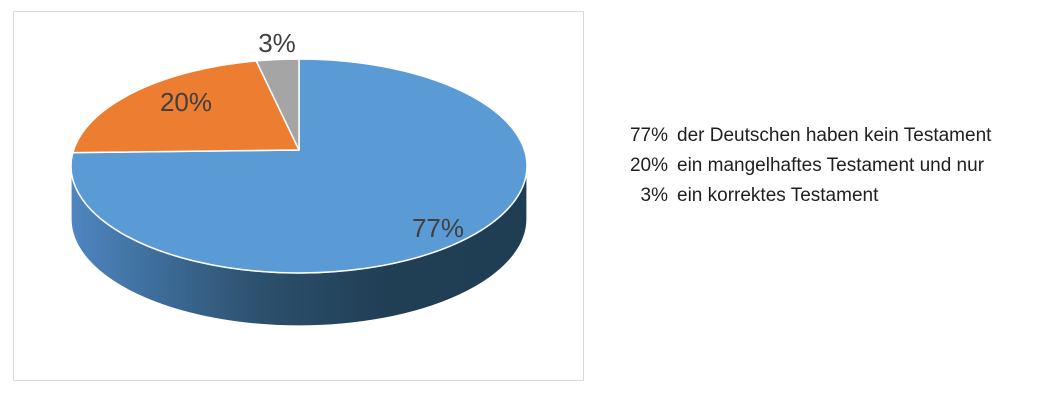 Image resolution: width=1038 pixels, height=414 pixels. I want to click on pie-data-label: 20%, so click(186, 102).